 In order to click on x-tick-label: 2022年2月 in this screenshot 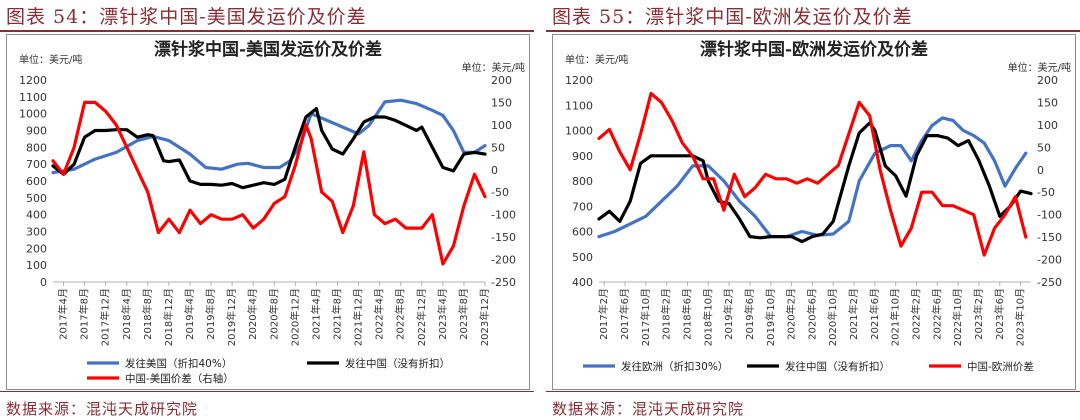, I will do `click(915, 314)`.